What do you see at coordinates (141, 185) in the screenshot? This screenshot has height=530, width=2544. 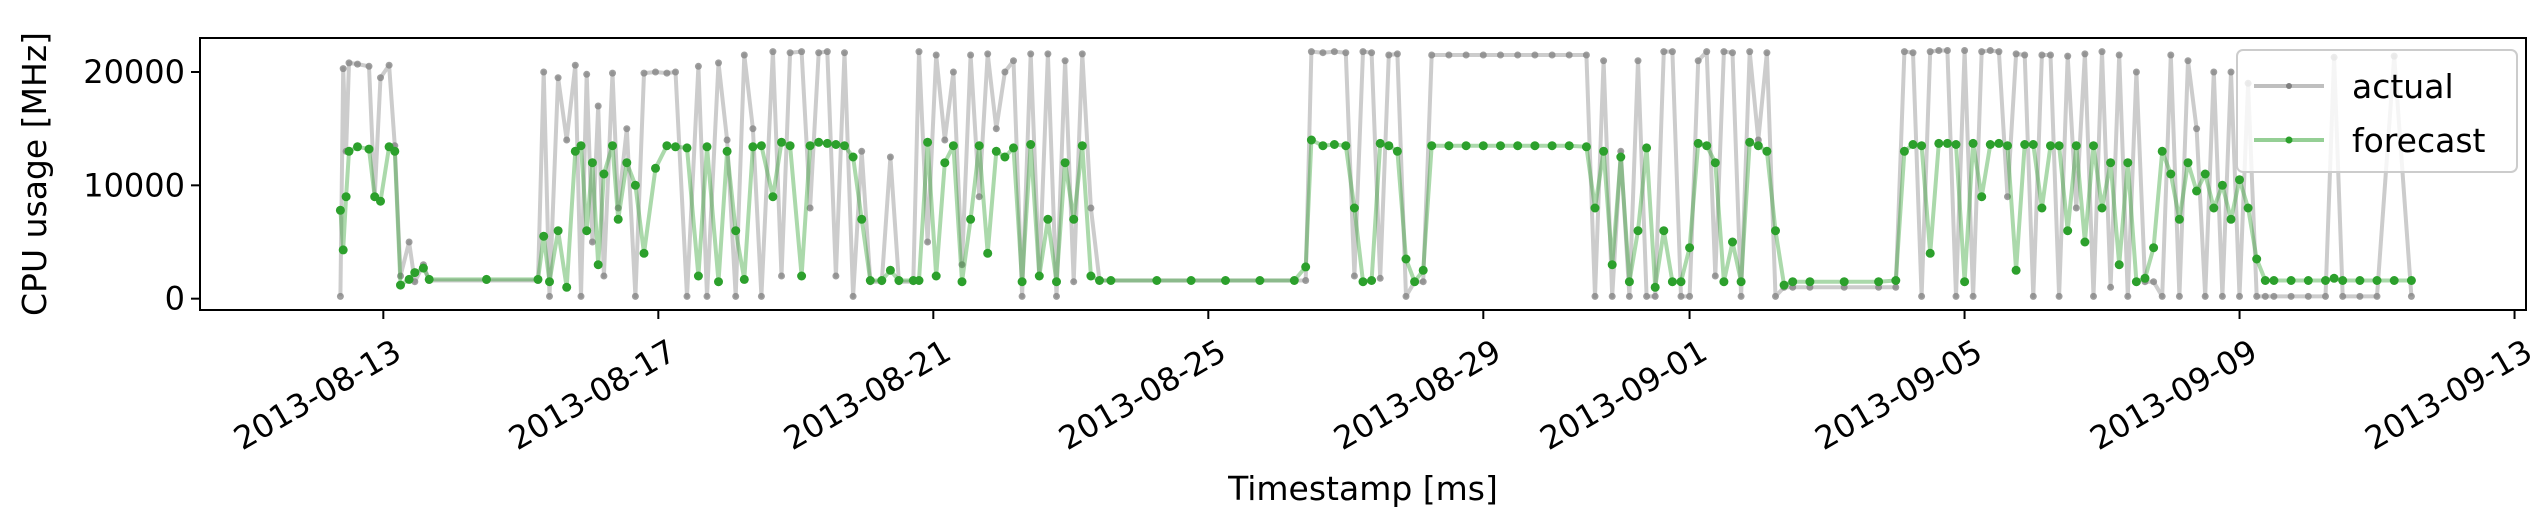 I see `y-axis: 0 10000 20000` at bounding box center [141, 185].